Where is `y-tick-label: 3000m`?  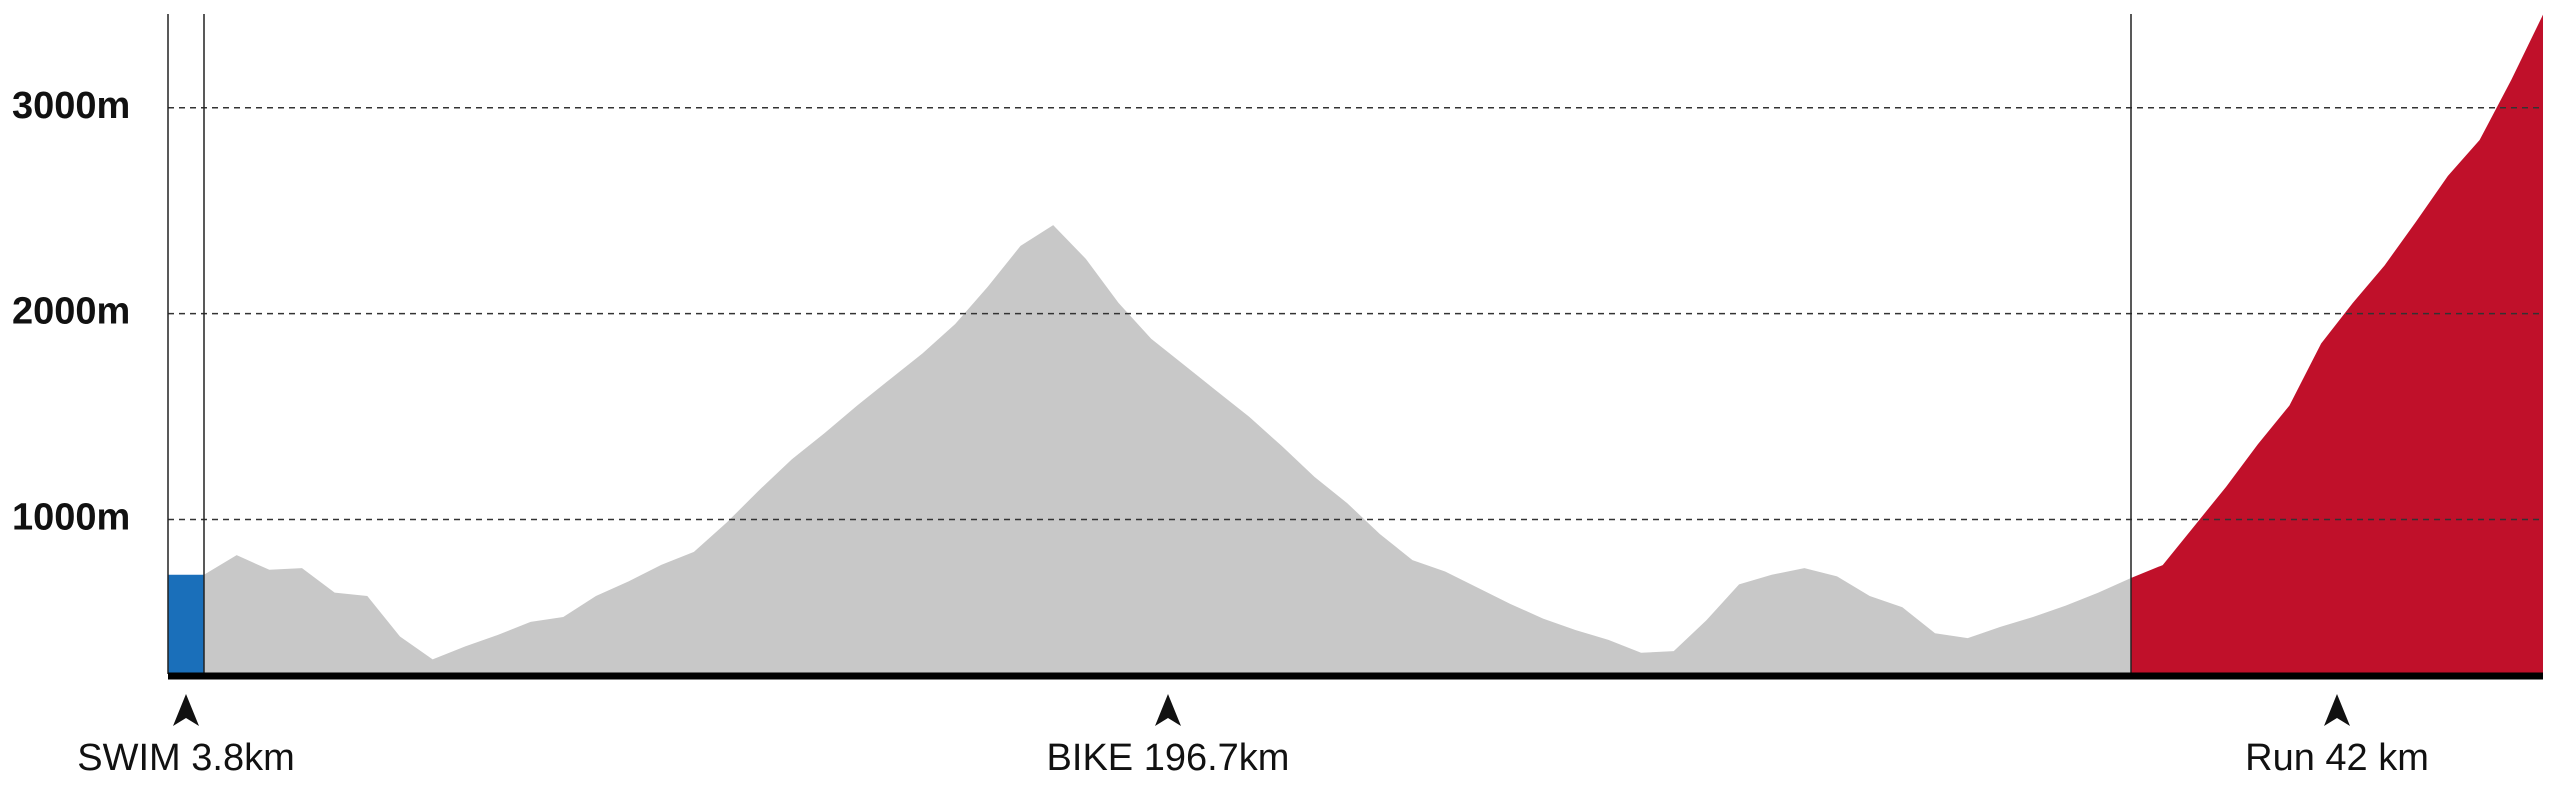 y-tick-label: 3000m is located at coordinates (71, 106).